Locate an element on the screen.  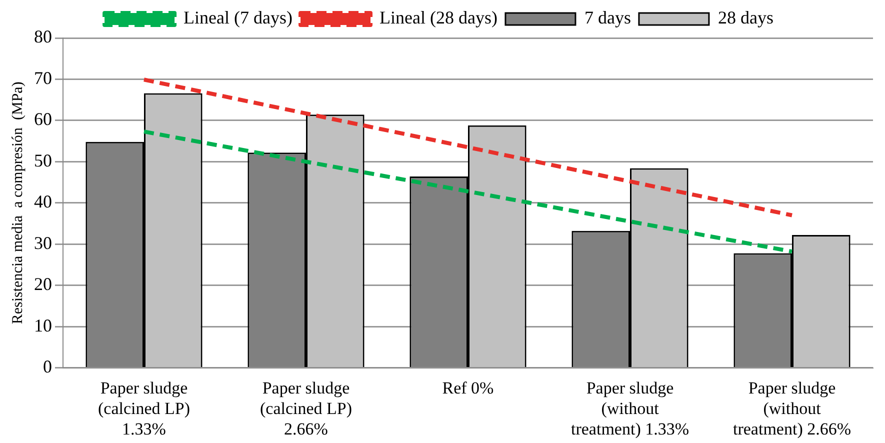
legend-label: Lineal (28 days) is located at coordinates (439, 18).